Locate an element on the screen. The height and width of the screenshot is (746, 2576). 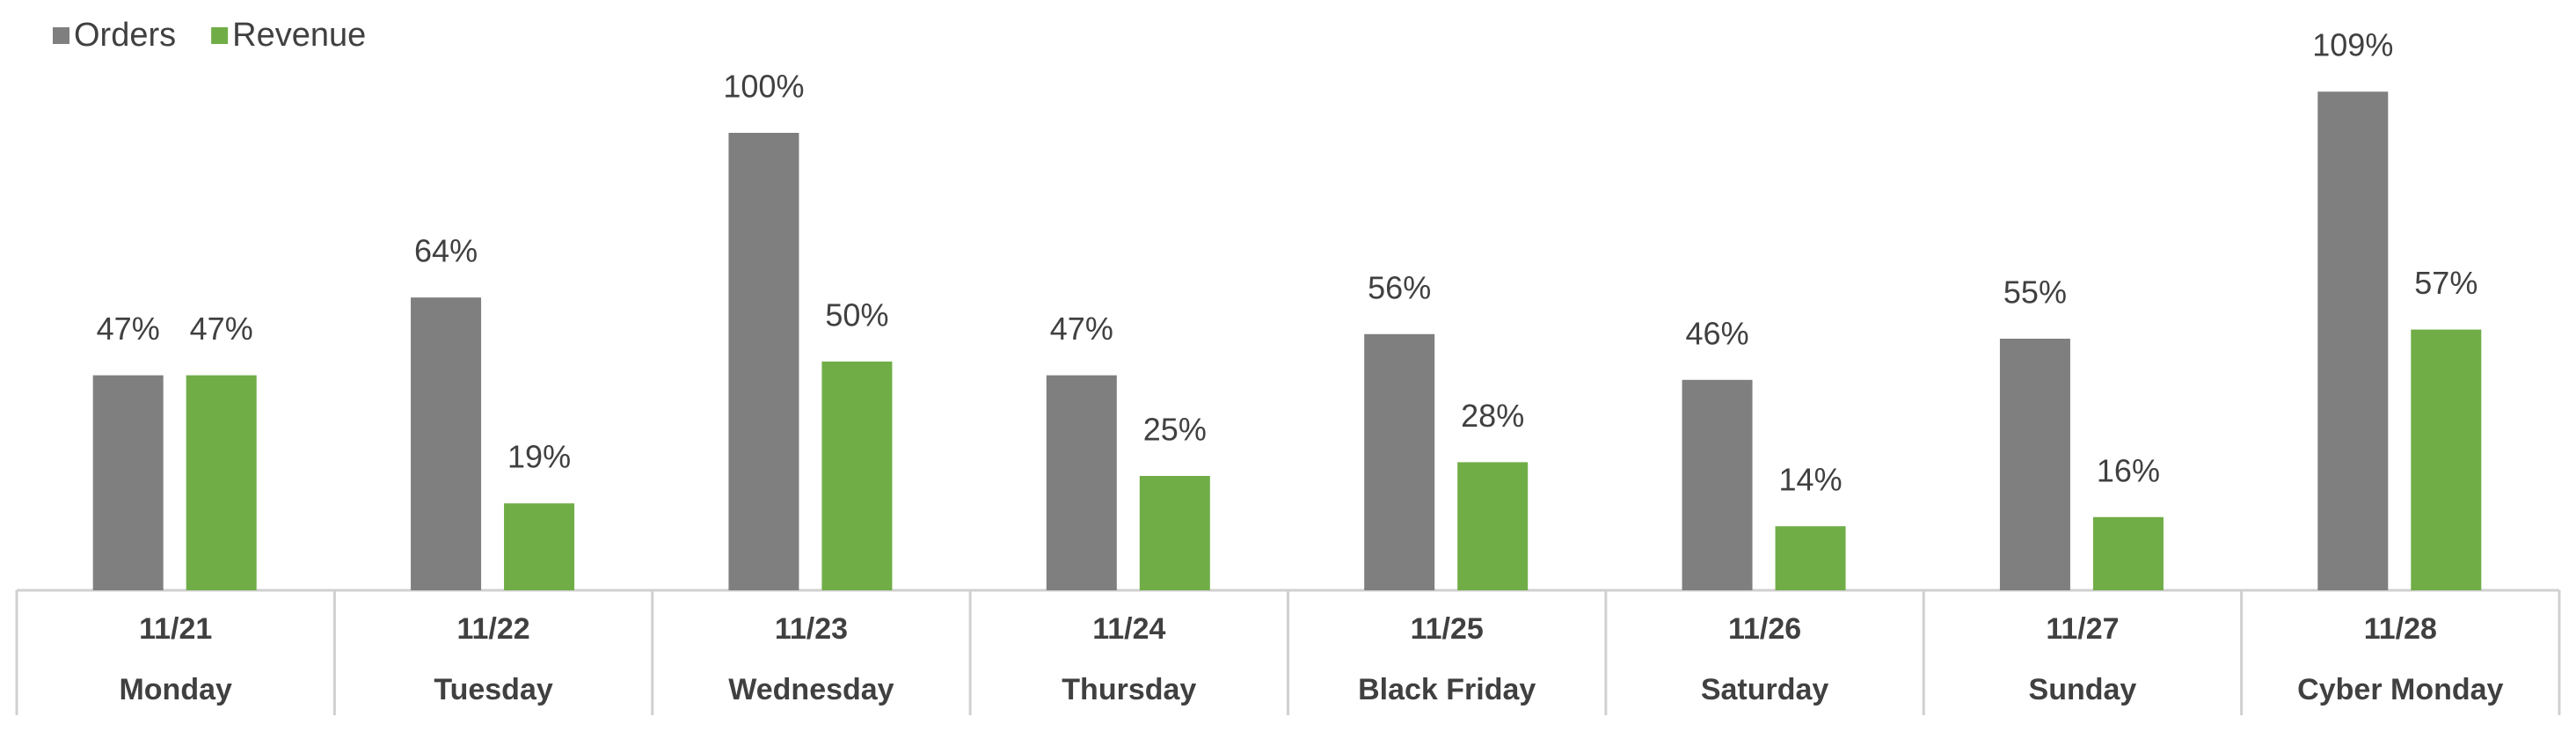
x-tick-label: 11/23 is located at coordinates (811, 629).